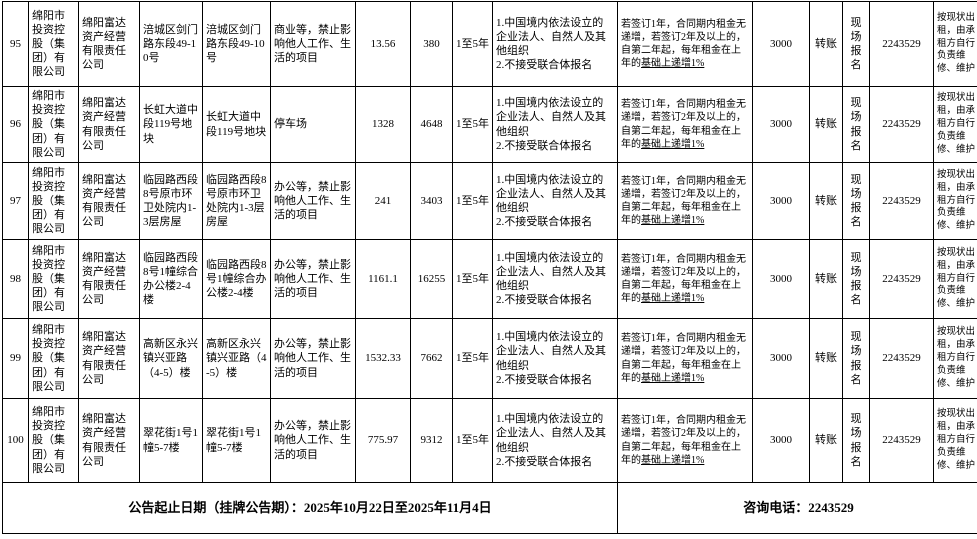 The height and width of the screenshot is (539, 977). Describe the element at coordinates (383, 441) in the screenshot. I see `cell-area: 775.97` at that location.